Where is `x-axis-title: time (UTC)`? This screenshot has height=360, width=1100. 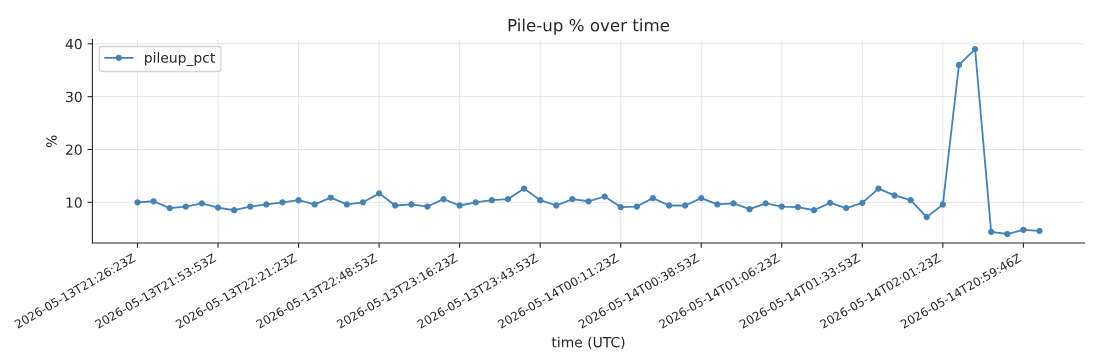 x-axis-title: time (UTC) is located at coordinates (588, 343).